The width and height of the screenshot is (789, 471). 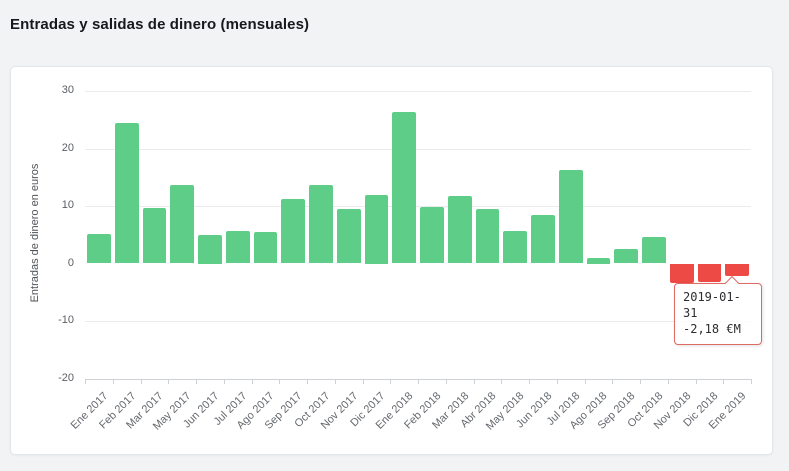 I want to click on bar-dic-2017, so click(x=376, y=229).